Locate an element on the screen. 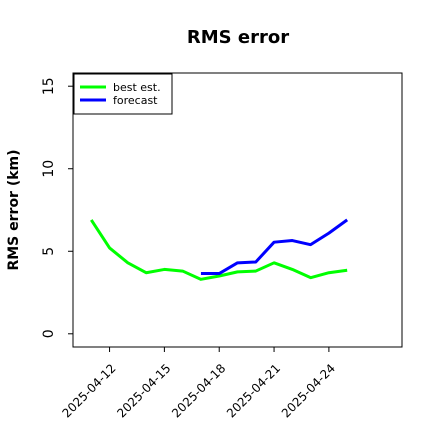 Image resolution: width=440 pixels, height=440 pixels. y-tick-label: 5 is located at coordinates (49, 251).